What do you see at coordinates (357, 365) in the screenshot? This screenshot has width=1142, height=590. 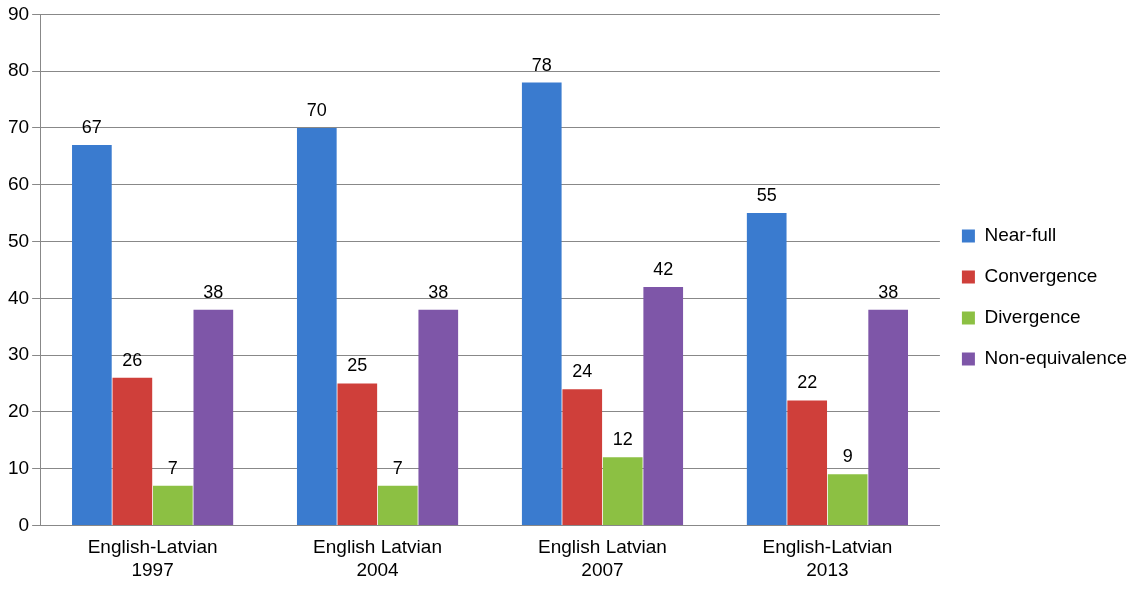 I see `data-label: 25` at bounding box center [357, 365].